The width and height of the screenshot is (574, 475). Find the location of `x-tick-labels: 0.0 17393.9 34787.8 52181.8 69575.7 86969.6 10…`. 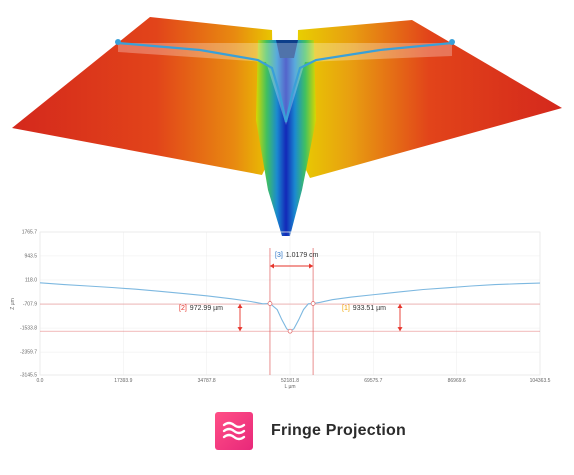

x-tick-labels: 0.0 17393.9 34787.8 52181.8 69575.7 86969.6 10… is located at coordinates (294, 381).